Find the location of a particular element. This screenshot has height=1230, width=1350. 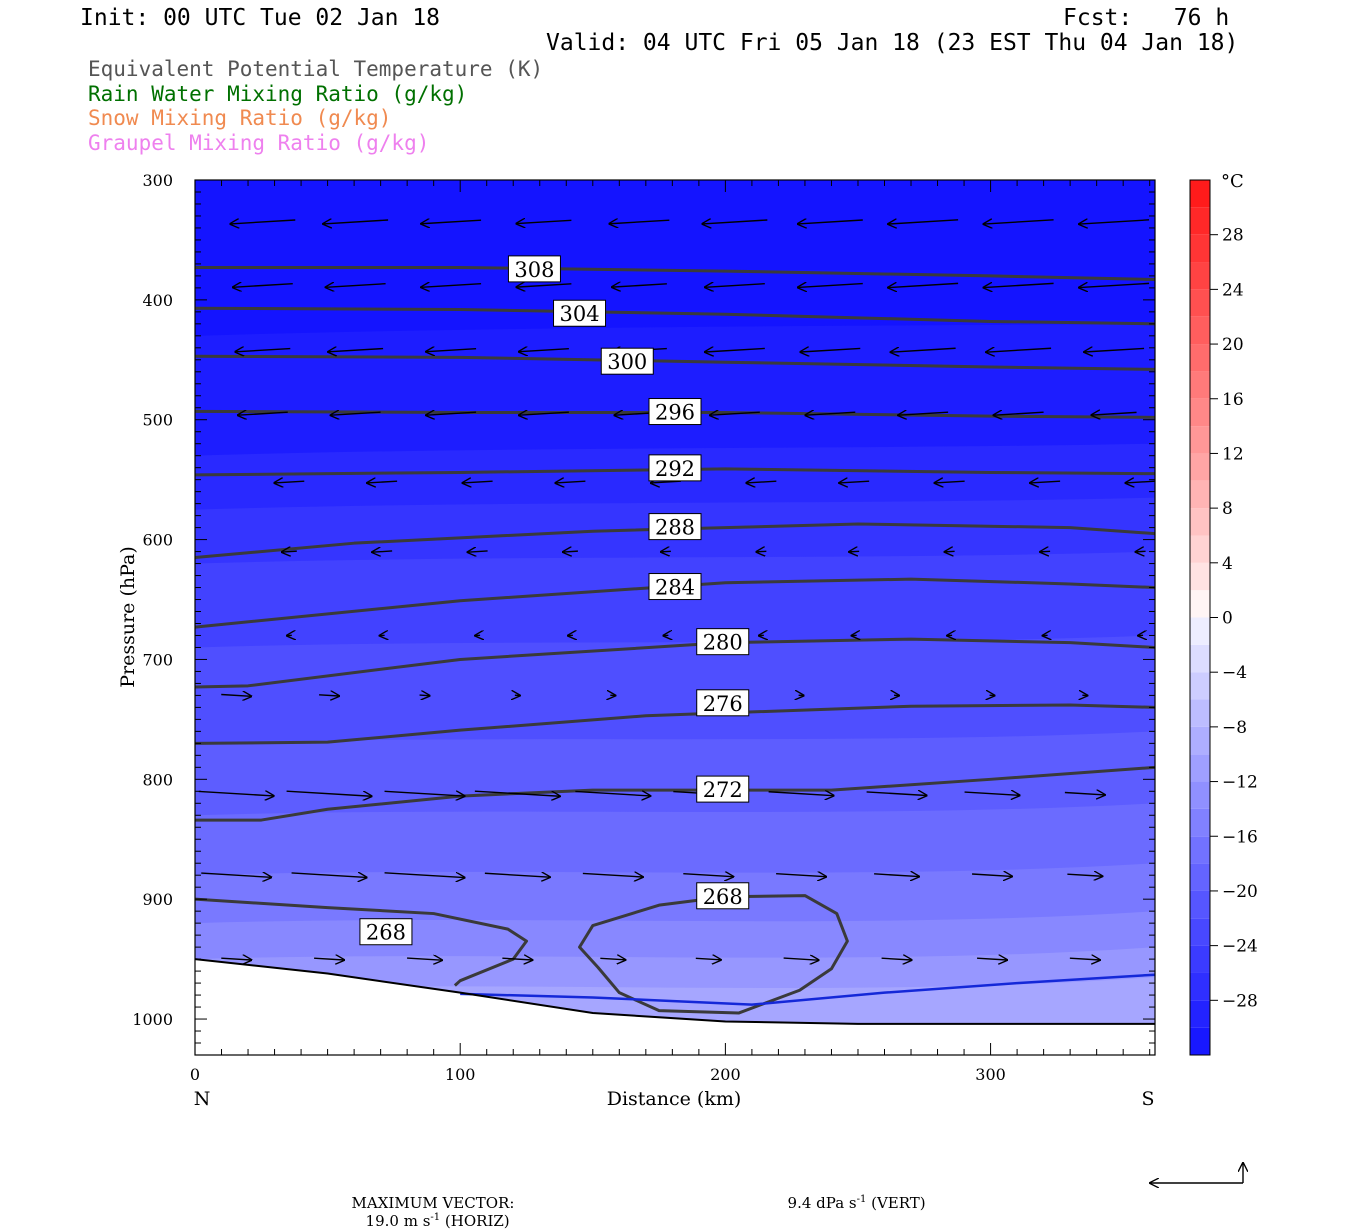

contour-label: 284 is located at coordinates (675, 588).